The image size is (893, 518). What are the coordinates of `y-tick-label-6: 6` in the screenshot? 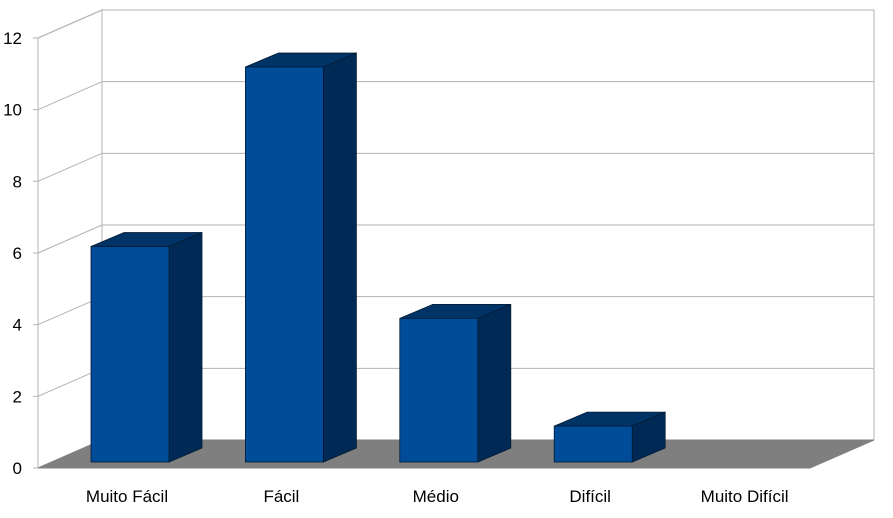 It's located at (17, 253).